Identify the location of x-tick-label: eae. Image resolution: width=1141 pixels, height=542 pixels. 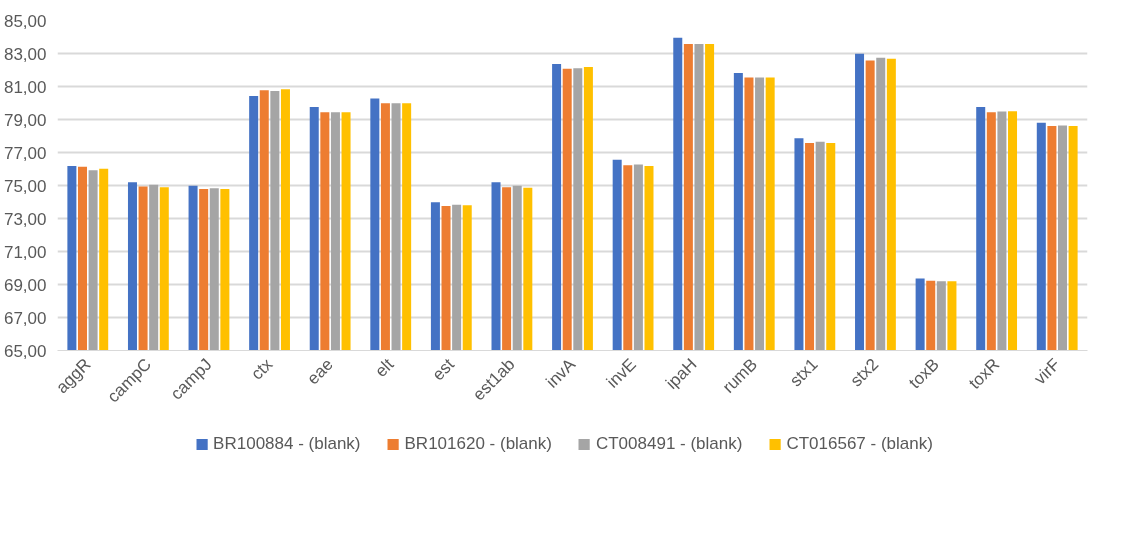
(320, 371).